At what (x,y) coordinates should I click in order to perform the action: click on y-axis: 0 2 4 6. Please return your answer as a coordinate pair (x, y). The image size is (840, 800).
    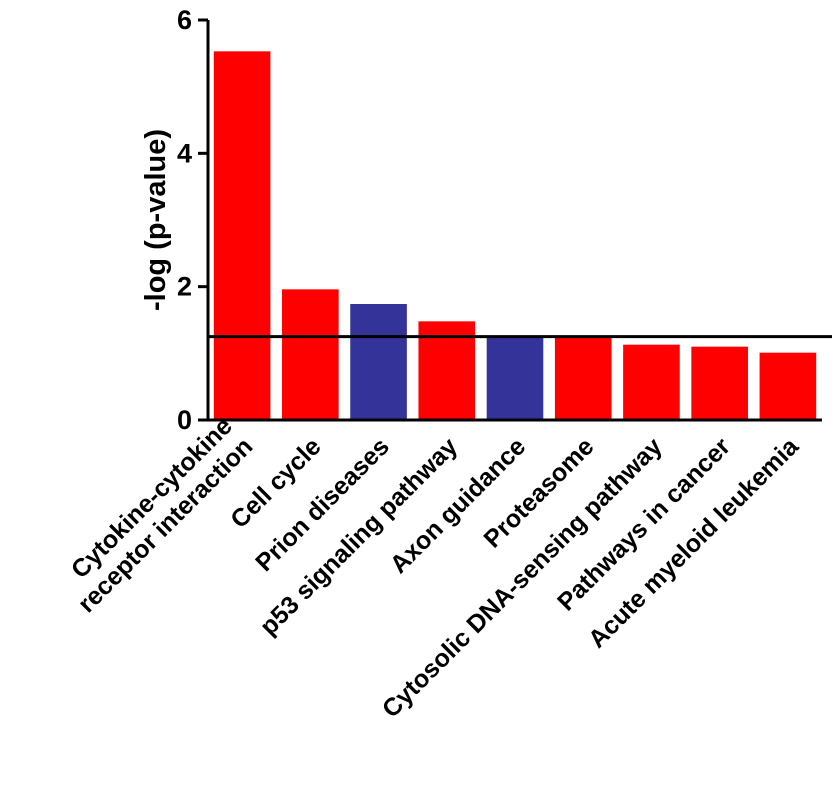
    Looking at the image, I should click on (193, 220).